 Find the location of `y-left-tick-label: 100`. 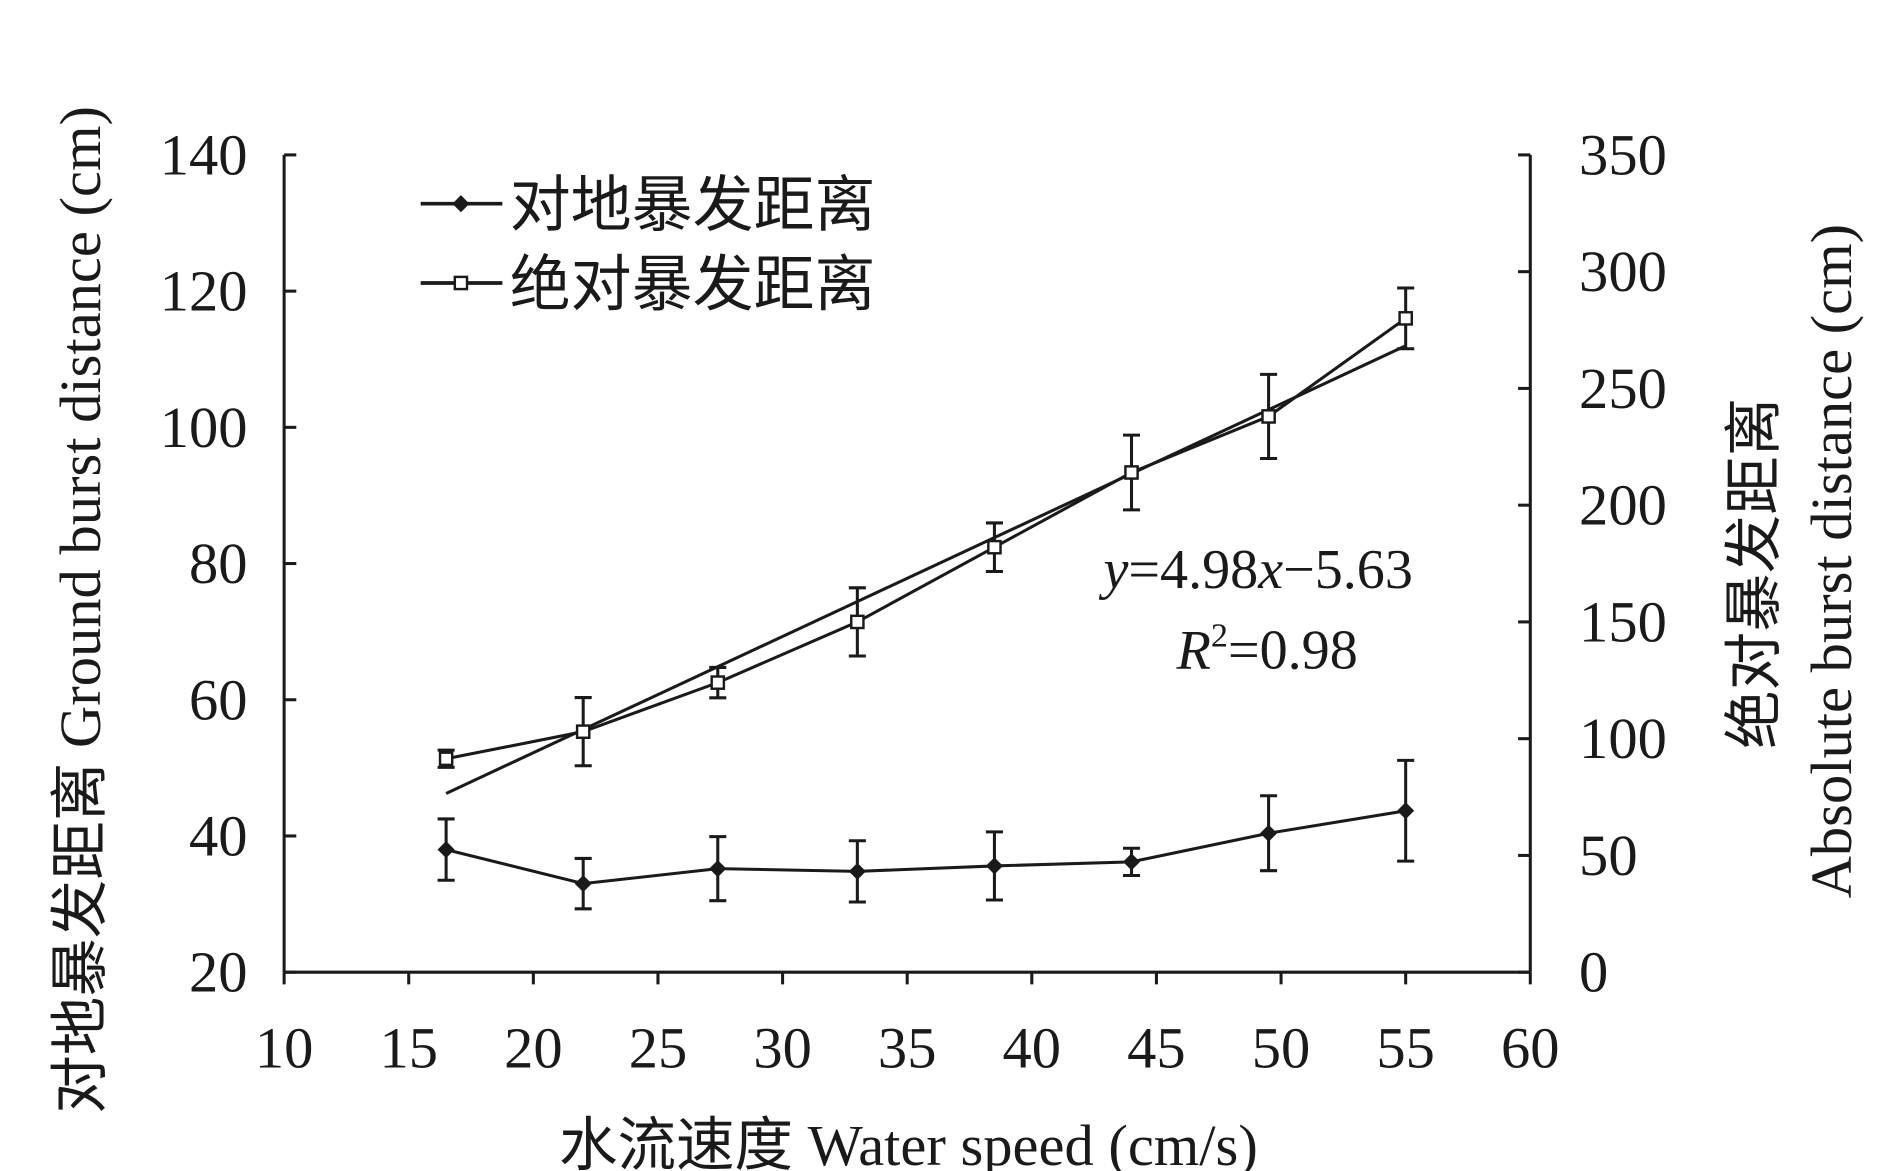

y-left-tick-label: 100 is located at coordinates (204, 427).